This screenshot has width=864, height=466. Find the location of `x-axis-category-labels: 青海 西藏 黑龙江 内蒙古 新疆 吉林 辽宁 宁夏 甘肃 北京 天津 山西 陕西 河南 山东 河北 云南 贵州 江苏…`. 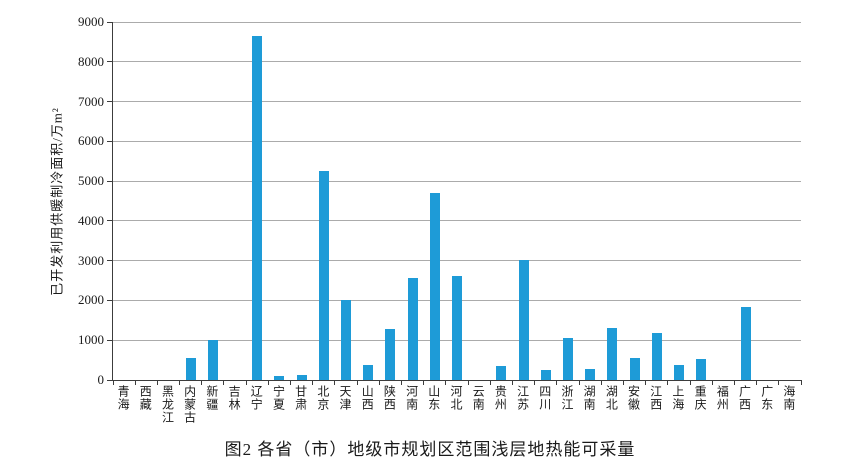

x-axis-category-labels: 青海 西藏 黑龙江 内蒙古 新疆 吉林 辽宁 宁夏 甘肃 北京 天津 山西 陕西 河南 山东 河北 云南 贵州 江苏… is located at coordinates (456, 409).